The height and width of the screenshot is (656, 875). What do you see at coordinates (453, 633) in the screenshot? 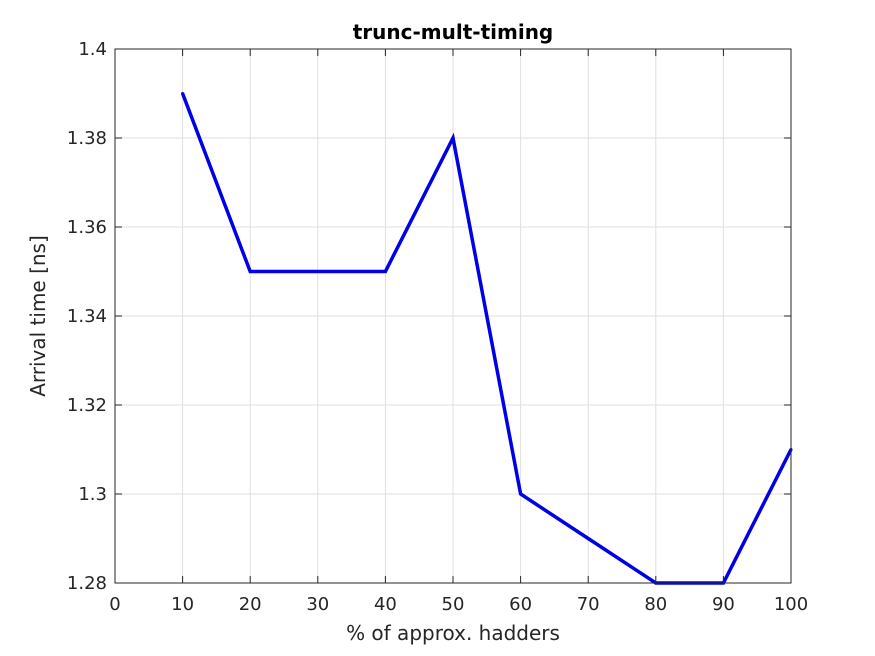
I see `x-axis-label: % of approx. hadders` at bounding box center [453, 633].